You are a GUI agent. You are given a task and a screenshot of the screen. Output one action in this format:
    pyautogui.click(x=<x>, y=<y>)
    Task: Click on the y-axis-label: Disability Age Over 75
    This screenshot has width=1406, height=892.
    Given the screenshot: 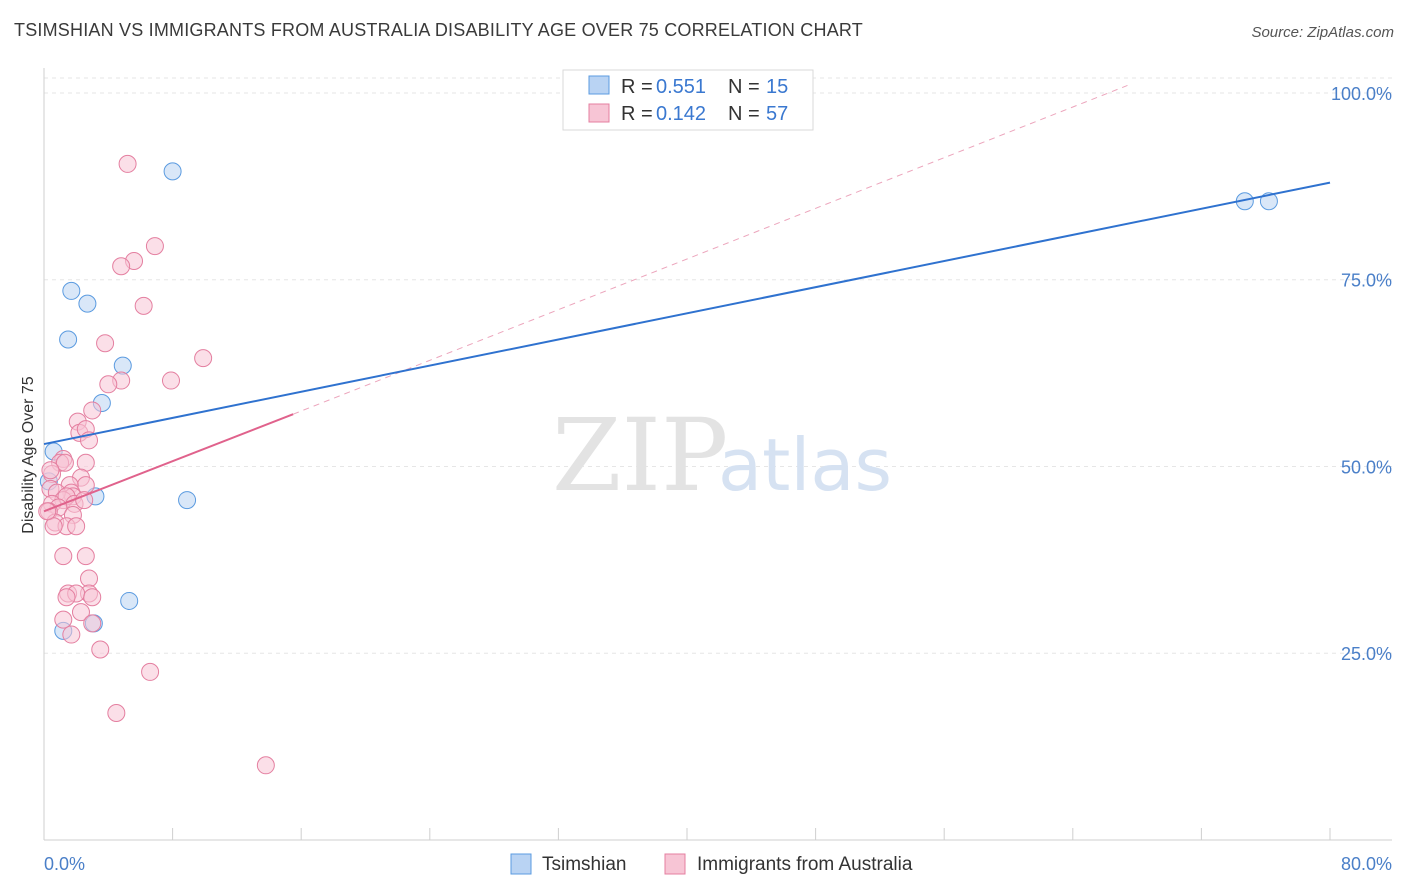 What is the action you would take?
    pyautogui.click(x=28, y=455)
    